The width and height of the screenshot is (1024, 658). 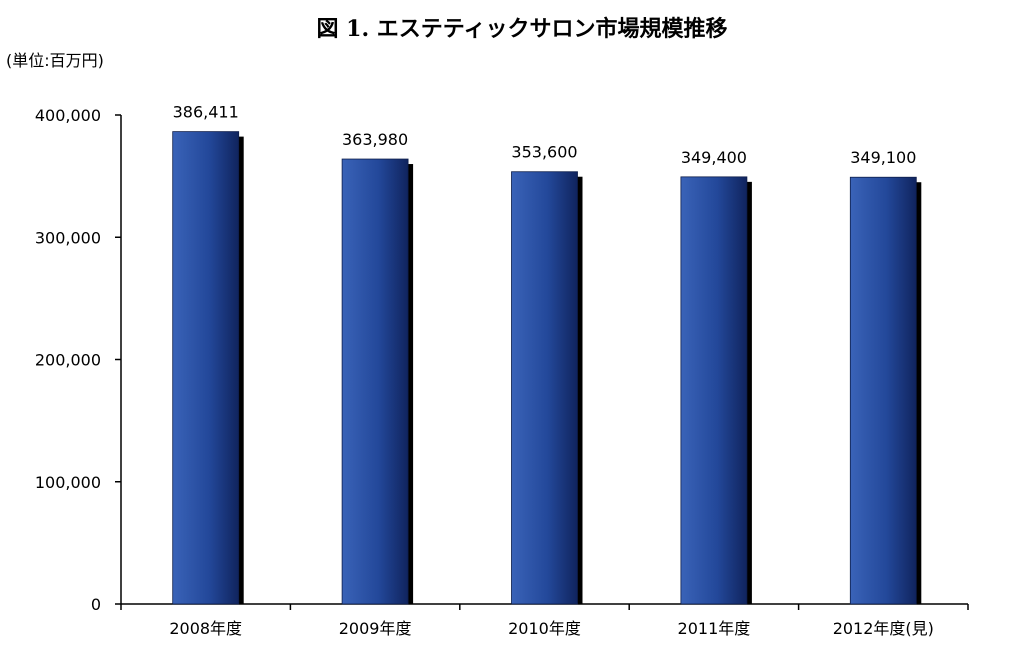 What do you see at coordinates (714, 157) in the screenshot?
I see `data-label: 349,400` at bounding box center [714, 157].